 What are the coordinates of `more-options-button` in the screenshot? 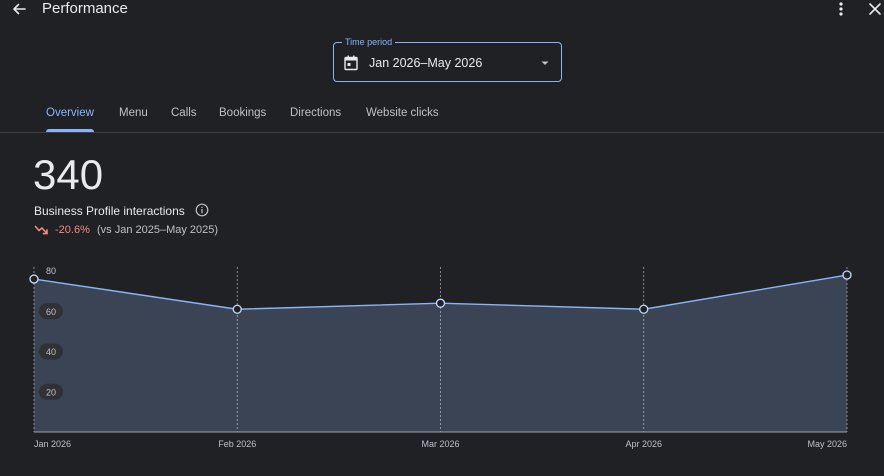 It's located at (841, 9).